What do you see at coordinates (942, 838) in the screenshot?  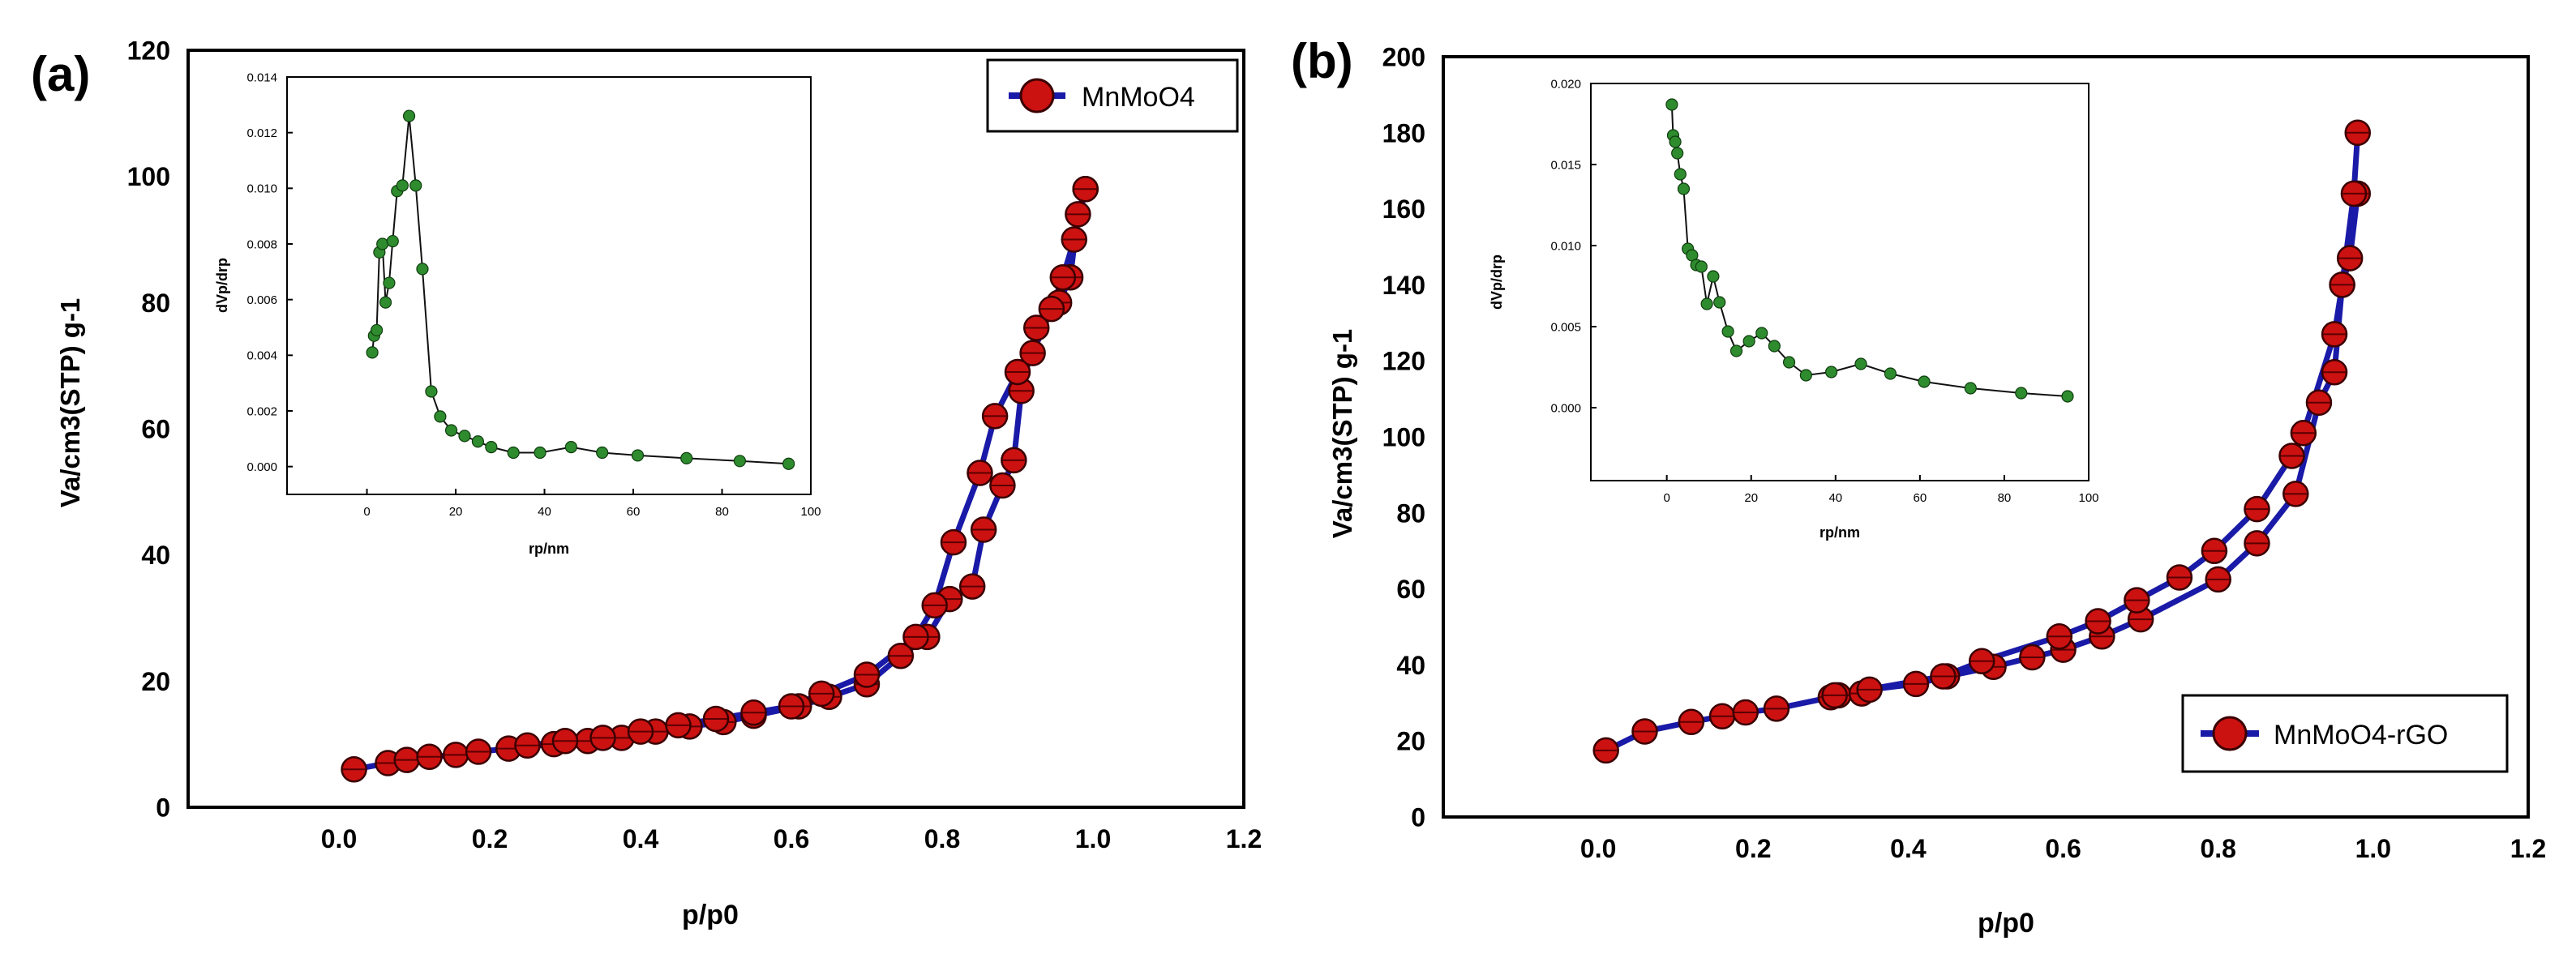 I see `panel-a-x-tick-label: 0.8` at bounding box center [942, 838].